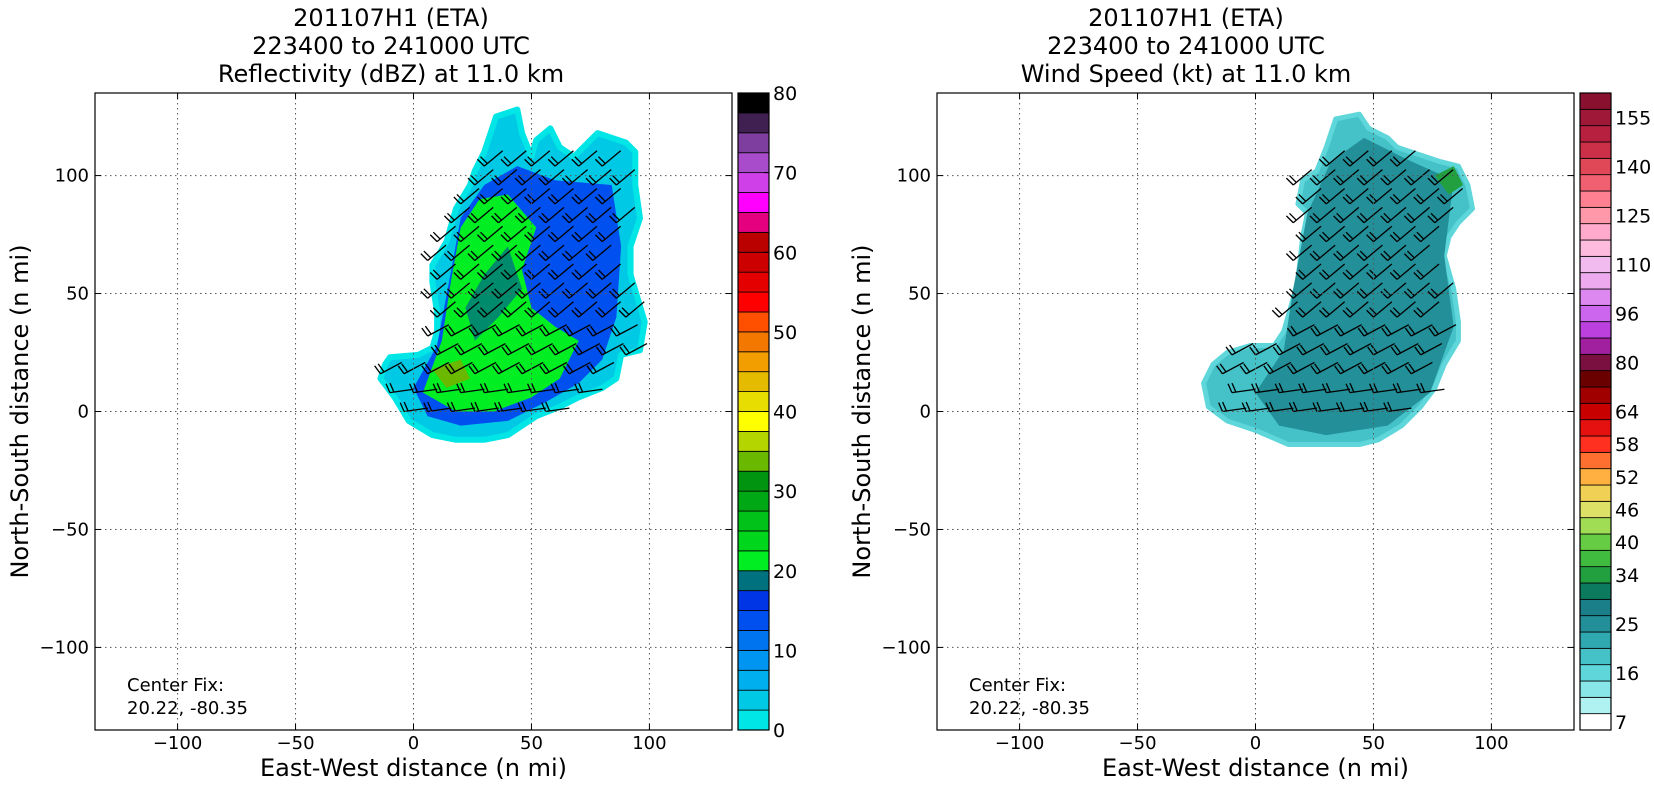  What do you see at coordinates (77, 294) in the screenshot?
I see `y-tick-label: 50` at bounding box center [77, 294].